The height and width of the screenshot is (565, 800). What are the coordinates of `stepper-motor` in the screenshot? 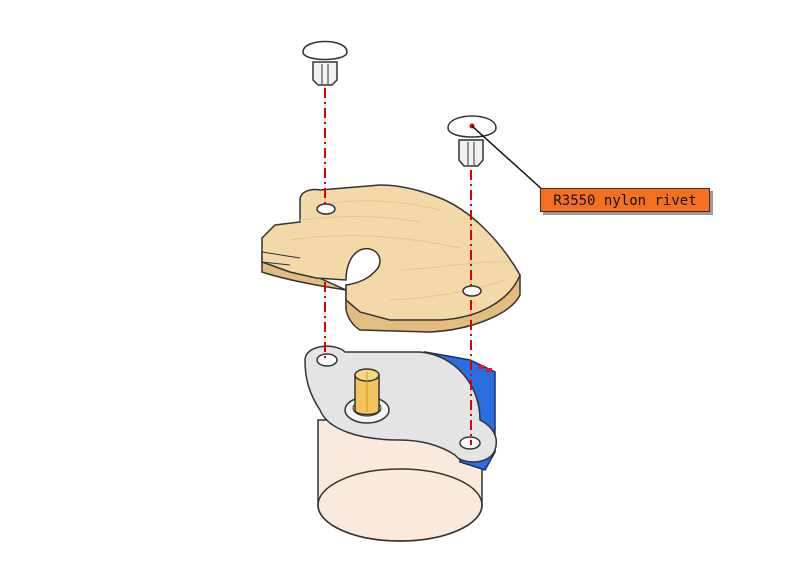 It's located at (400, 443).